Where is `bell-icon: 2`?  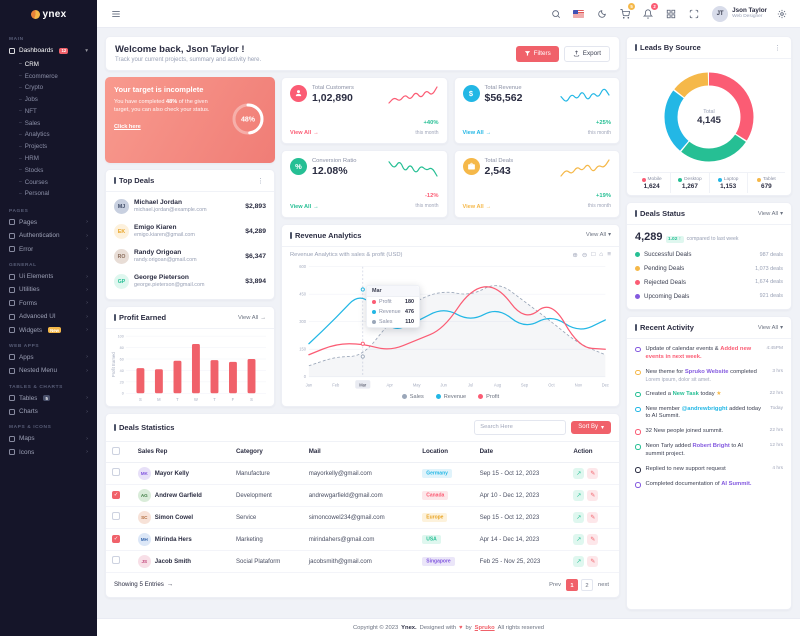
bell-icon: 2 is located at coordinates (649, 12).